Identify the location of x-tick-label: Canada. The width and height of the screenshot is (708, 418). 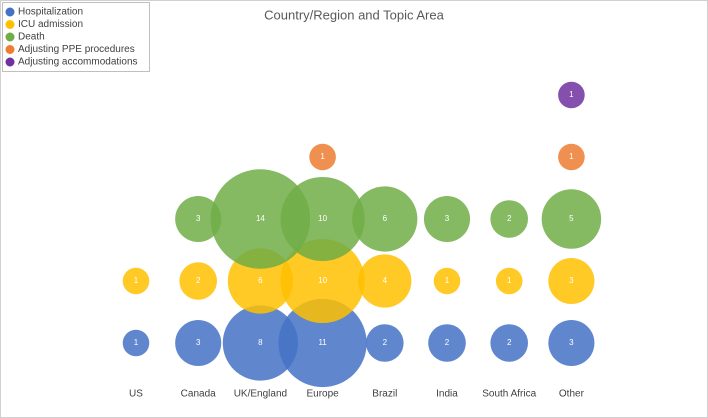
(198, 394).